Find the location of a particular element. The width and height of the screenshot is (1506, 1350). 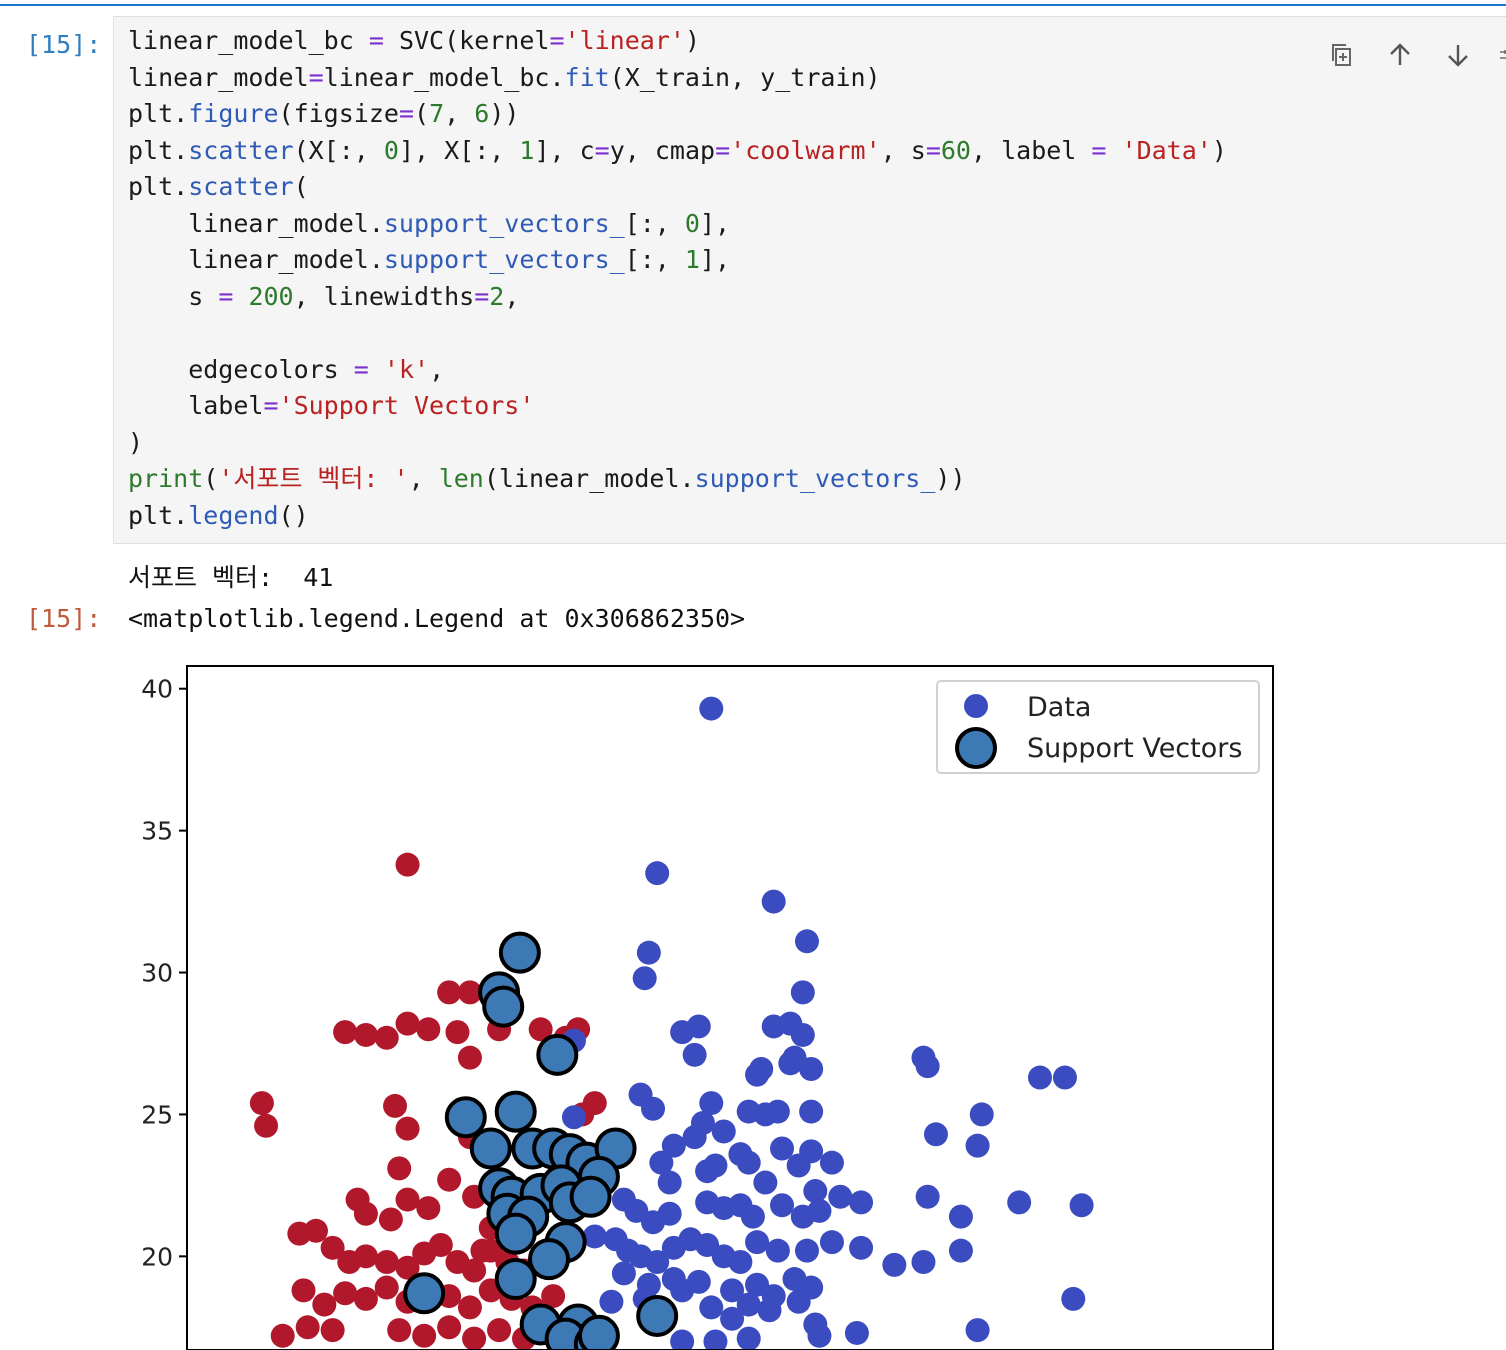

code-line: edgecolors = 'k', is located at coordinates (286, 369).